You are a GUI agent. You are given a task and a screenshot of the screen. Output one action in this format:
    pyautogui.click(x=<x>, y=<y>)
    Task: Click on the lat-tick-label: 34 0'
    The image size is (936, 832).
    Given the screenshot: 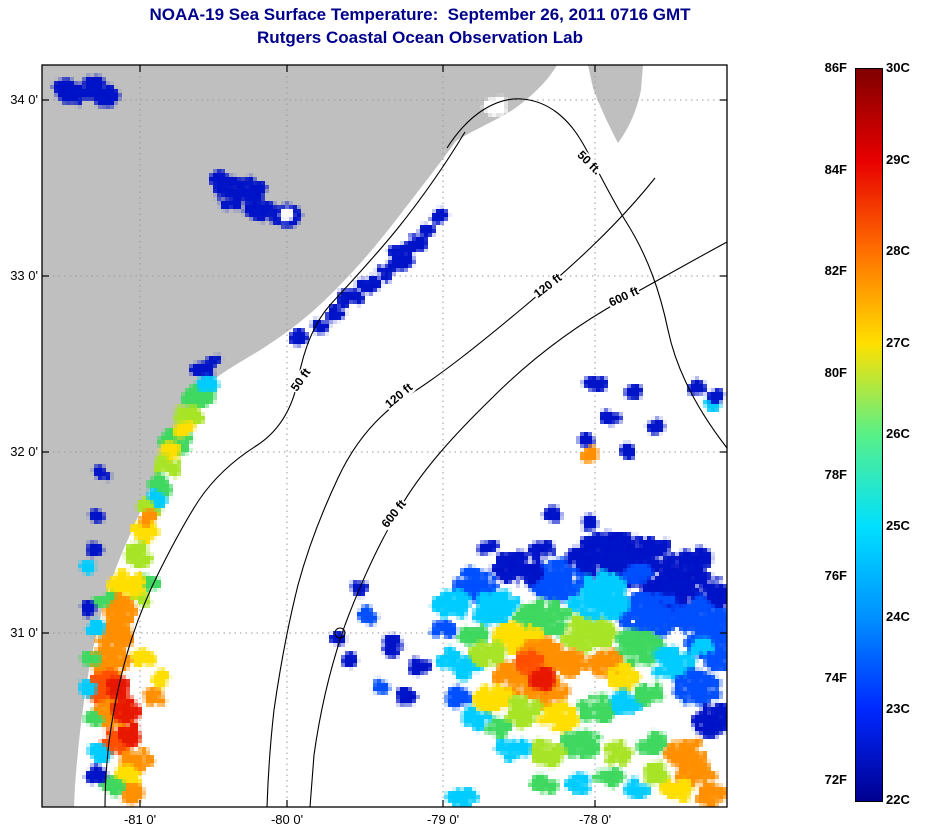 What is the action you would take?
    pyautogui.click(x=24, y=99)
    